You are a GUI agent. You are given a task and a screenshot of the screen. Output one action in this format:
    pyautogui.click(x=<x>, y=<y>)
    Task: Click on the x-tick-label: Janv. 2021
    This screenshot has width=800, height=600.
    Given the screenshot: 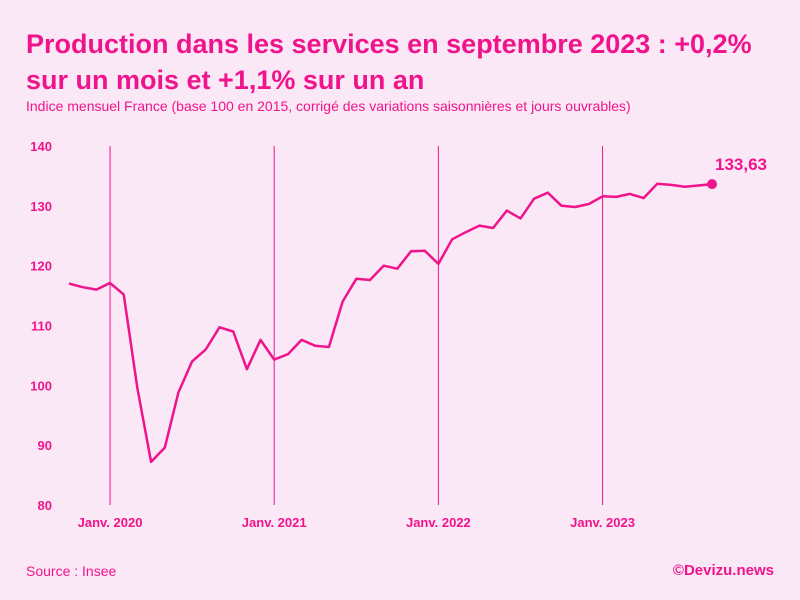 What is the action you would take?
    pyautogui.click(x=274, y=522)
    